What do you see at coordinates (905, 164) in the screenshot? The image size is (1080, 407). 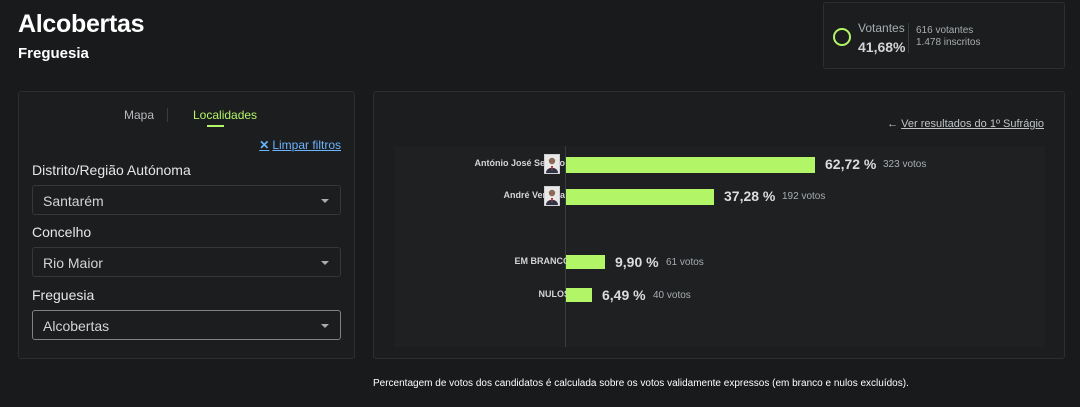 I see `bar-votes-ant-nio-jos-seguro: 323 votos` at bounding box center [905, 164].